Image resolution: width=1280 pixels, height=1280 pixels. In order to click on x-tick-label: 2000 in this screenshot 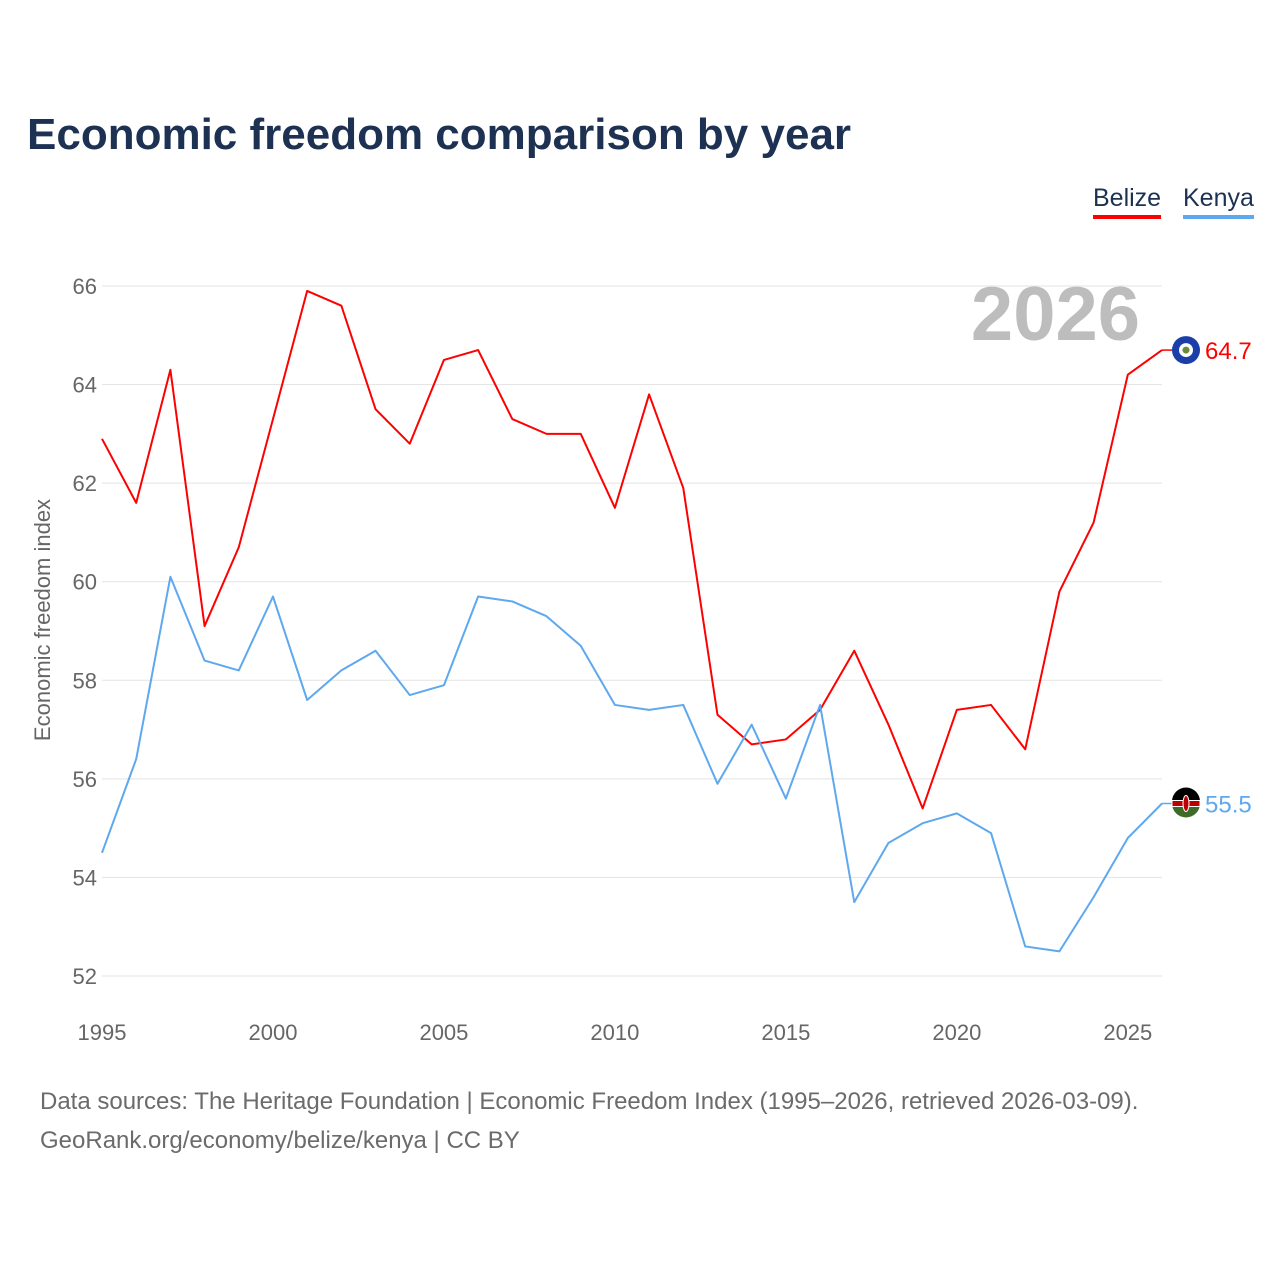, I will do `click(272, 1032)`.